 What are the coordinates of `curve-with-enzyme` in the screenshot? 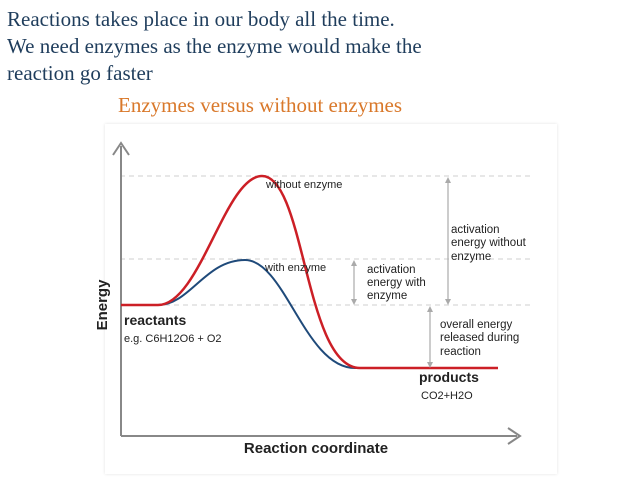 It's located at (327, 313).